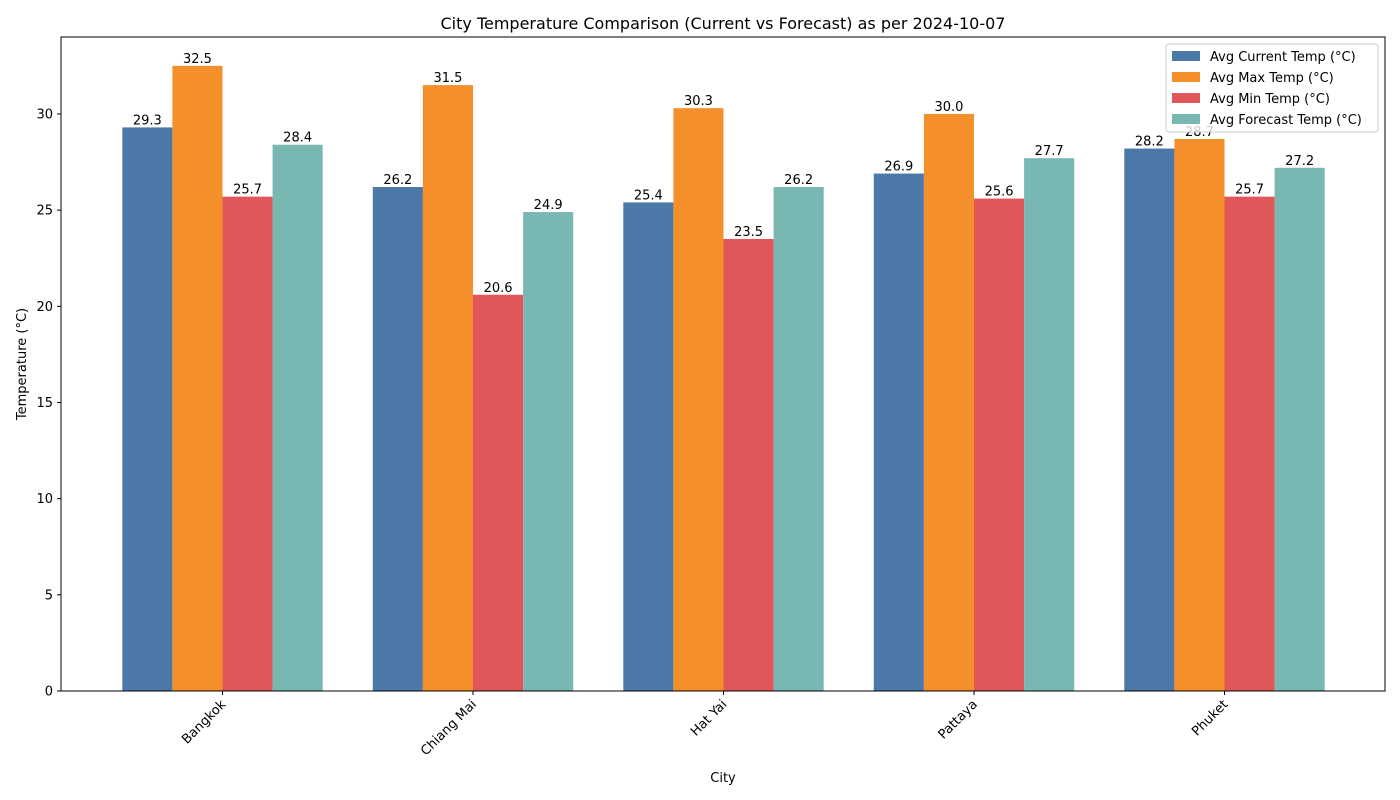  What do you see at coordinates (197, 59) in the screenshot?
I see `bar-value-label: 32.5` at bounding box center [197, 59].